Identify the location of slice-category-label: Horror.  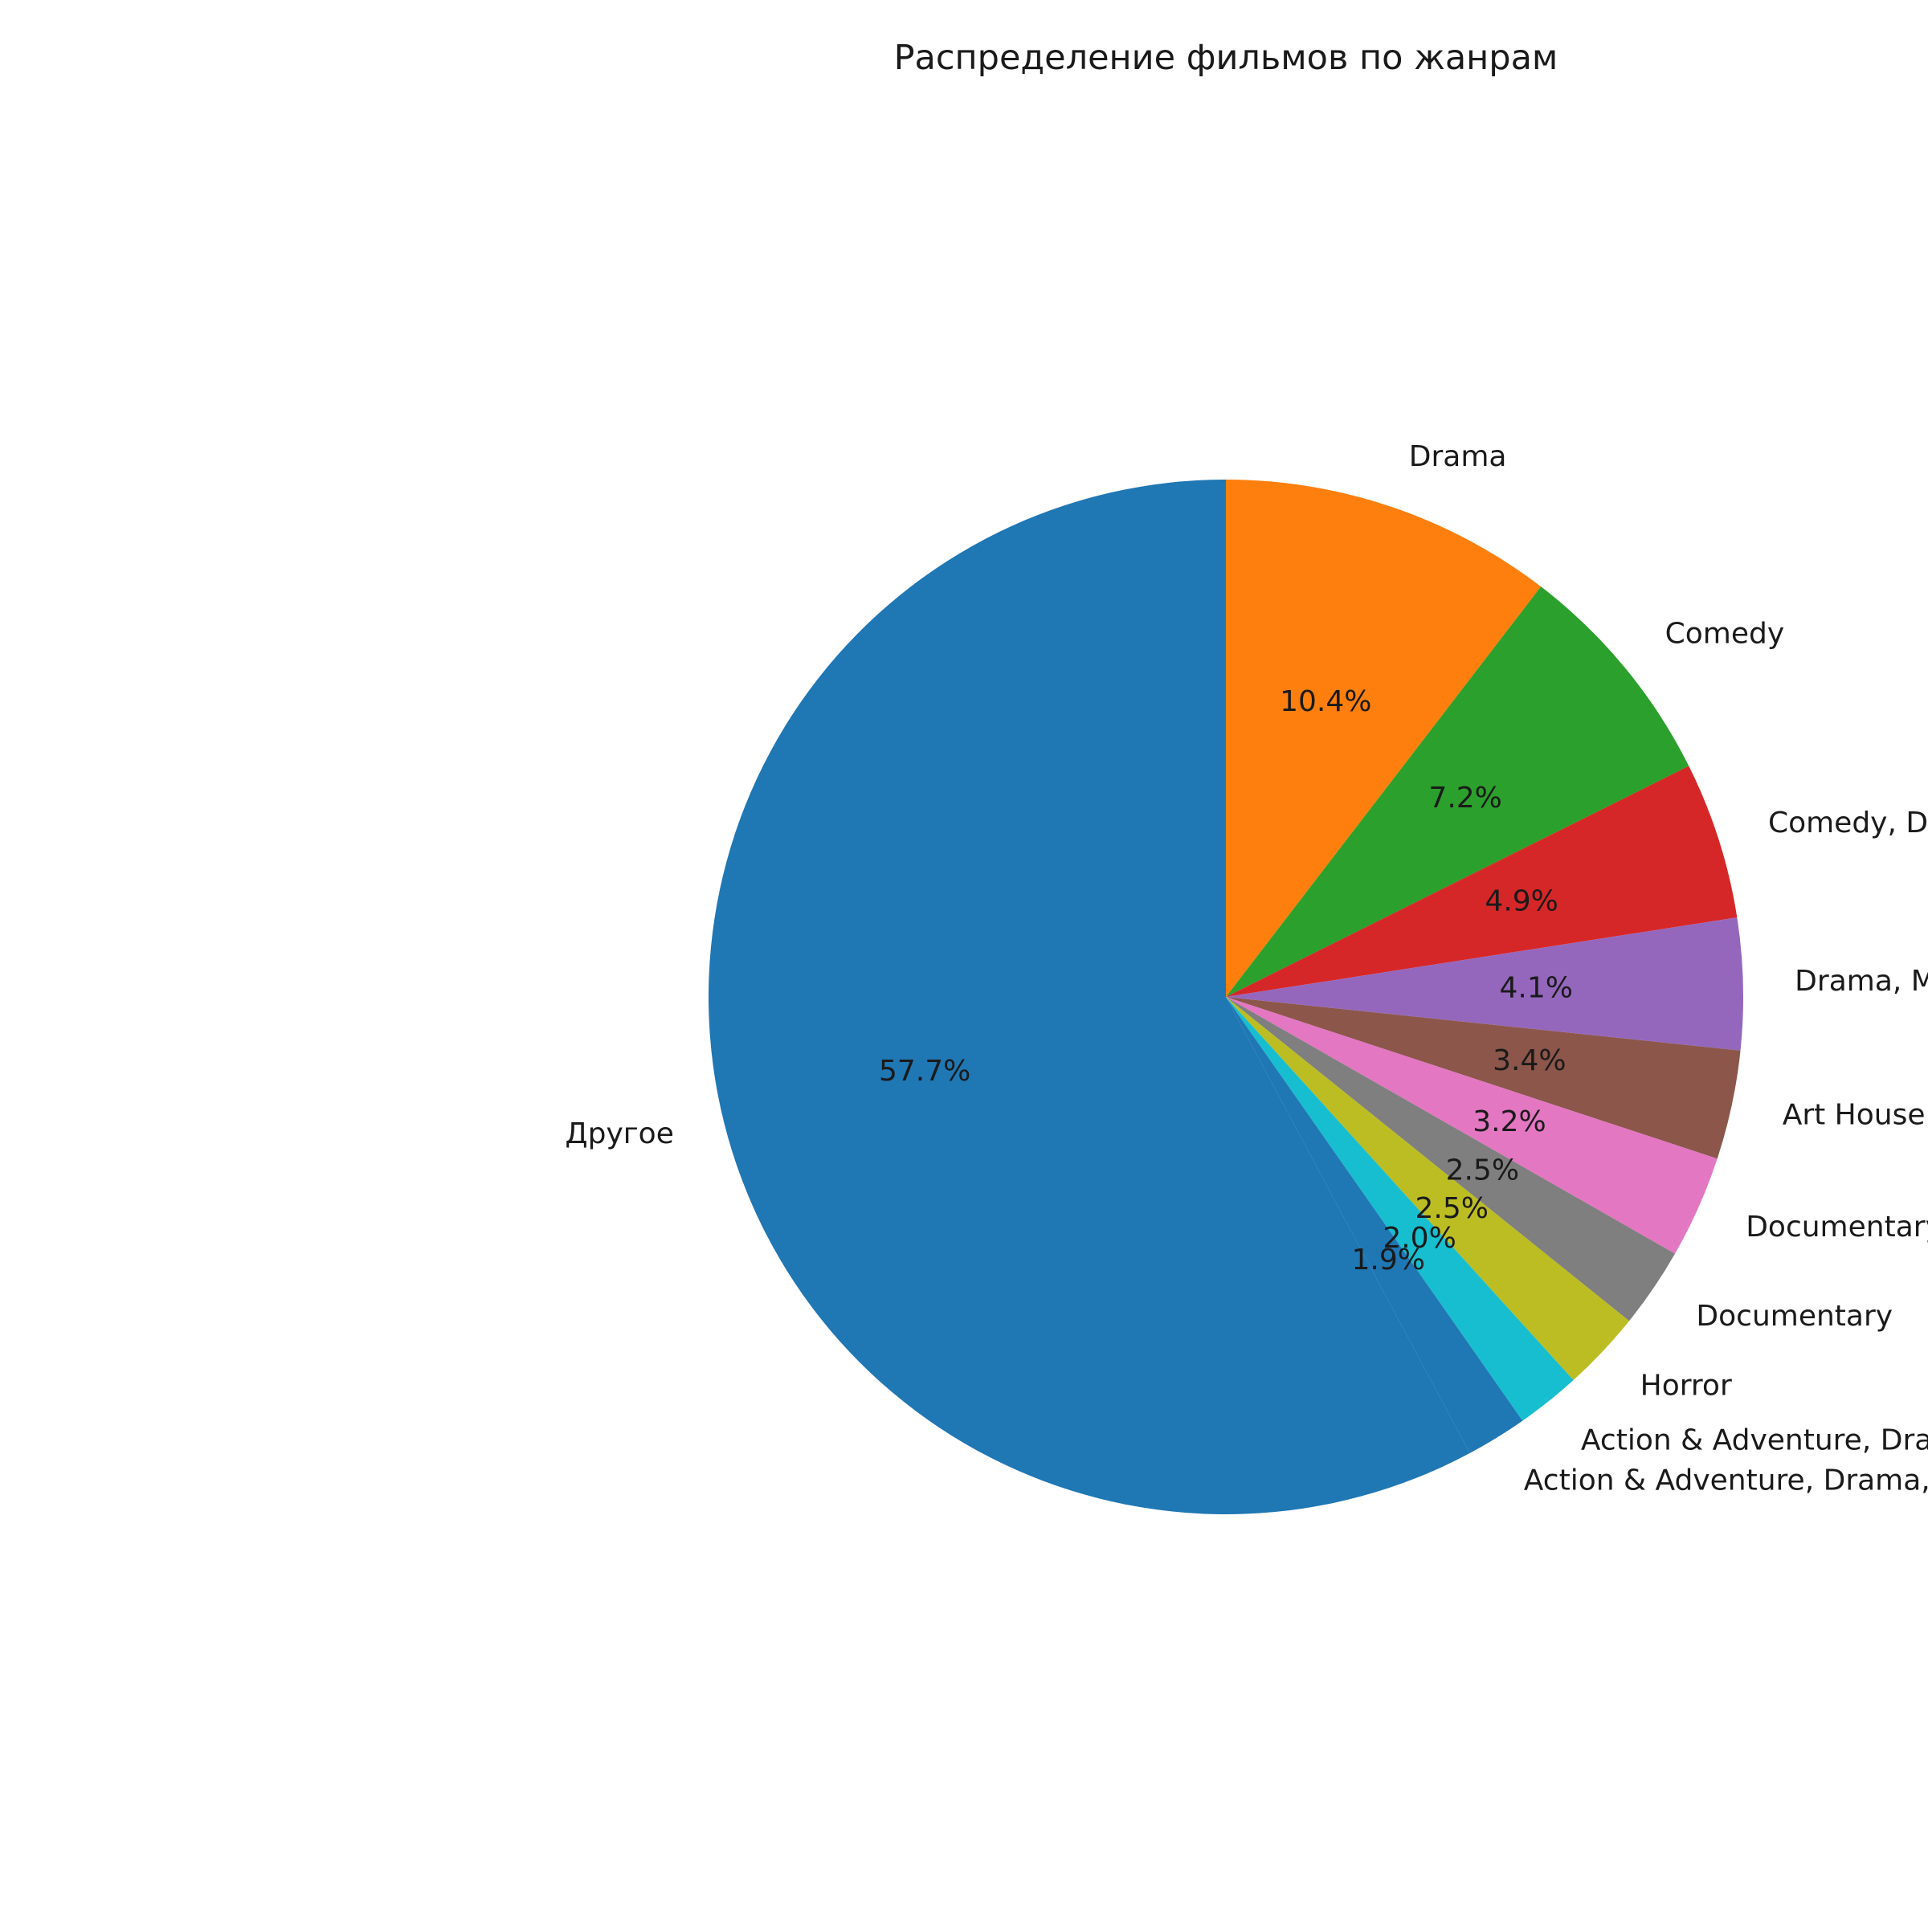
(1686, 1386).